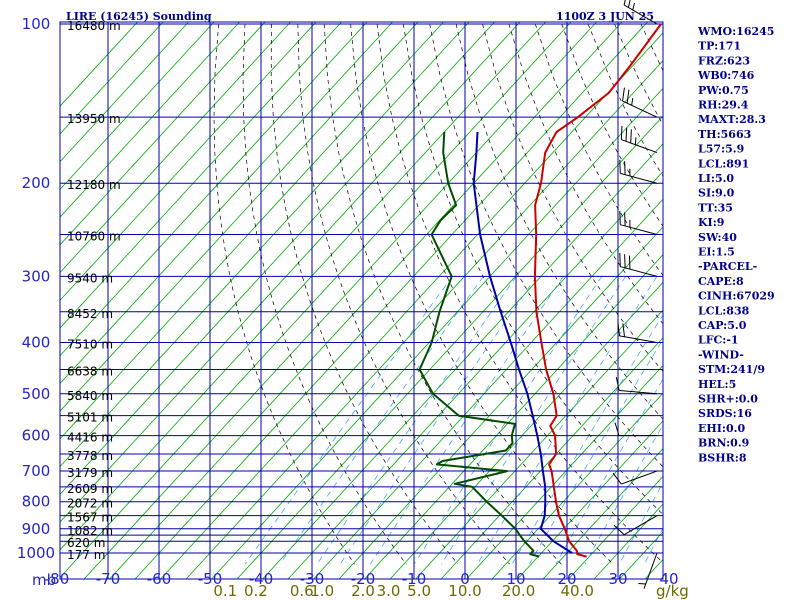 This screenshot has width=800, height=600. What do you see at coordinates (225, 591) in the screenshot?
I see `mixing-ratio-label: 0.1` at bounding box center [225, 591].